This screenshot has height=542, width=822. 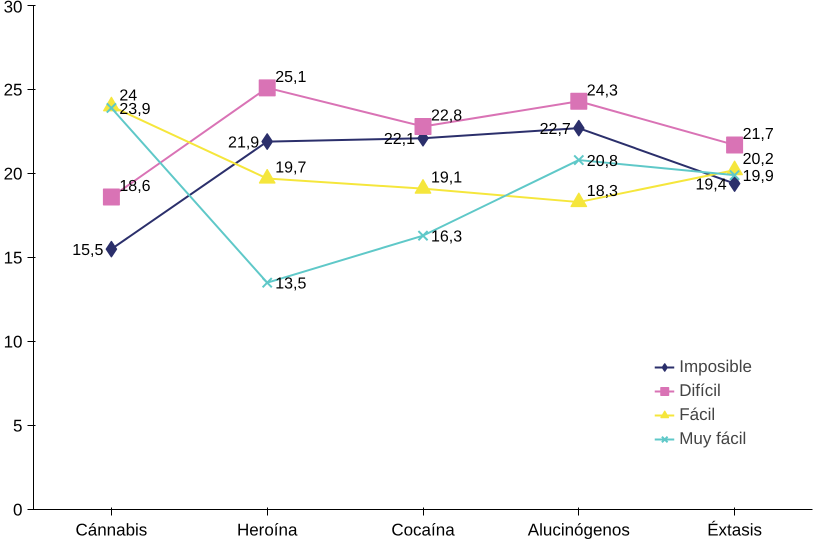 What do you see at coordinates (602, 191) in the screenshot?
I see `data-label: 18,3` at bounding box center [602, 191].